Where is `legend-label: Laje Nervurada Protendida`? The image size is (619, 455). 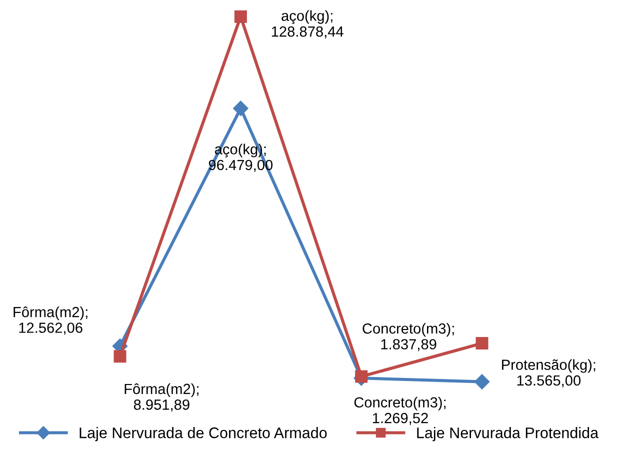 legend-label: Laje Nervurada Protendida is located at coordinates (508, 434).